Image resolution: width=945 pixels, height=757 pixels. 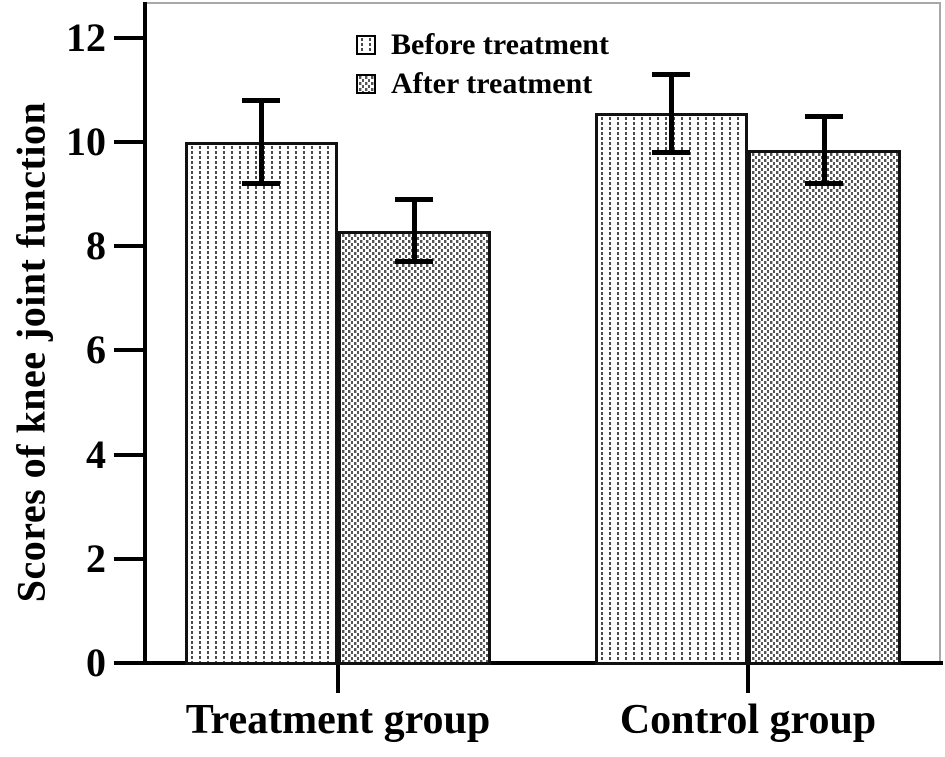 What do you see at coordinates (824, 184) in the screenshot?
I see `error-bar-control-group-after-treatment-cap-bottom` at bounding box center [824, 184].